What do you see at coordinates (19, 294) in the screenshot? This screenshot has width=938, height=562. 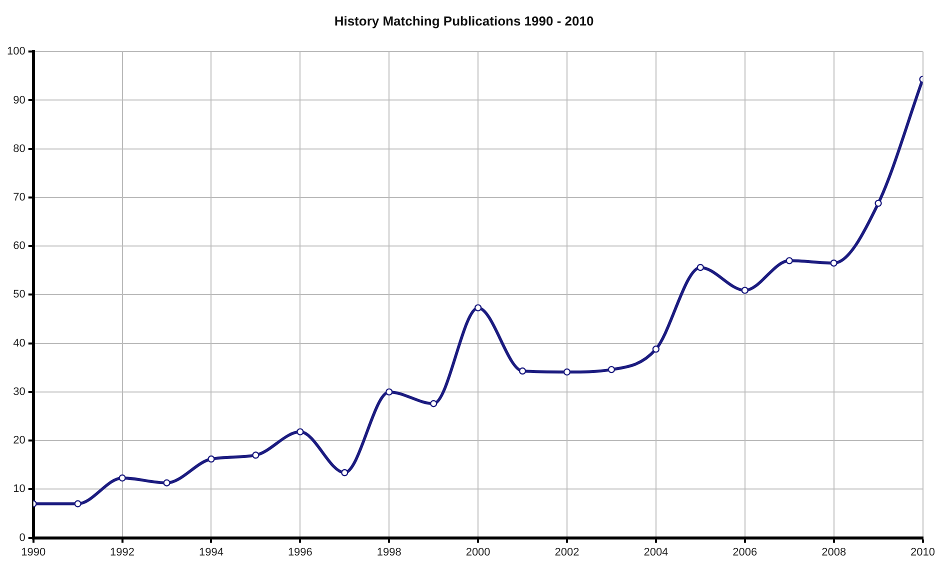 I see `y-tick-label: 50` at bounding box center [19, 294].